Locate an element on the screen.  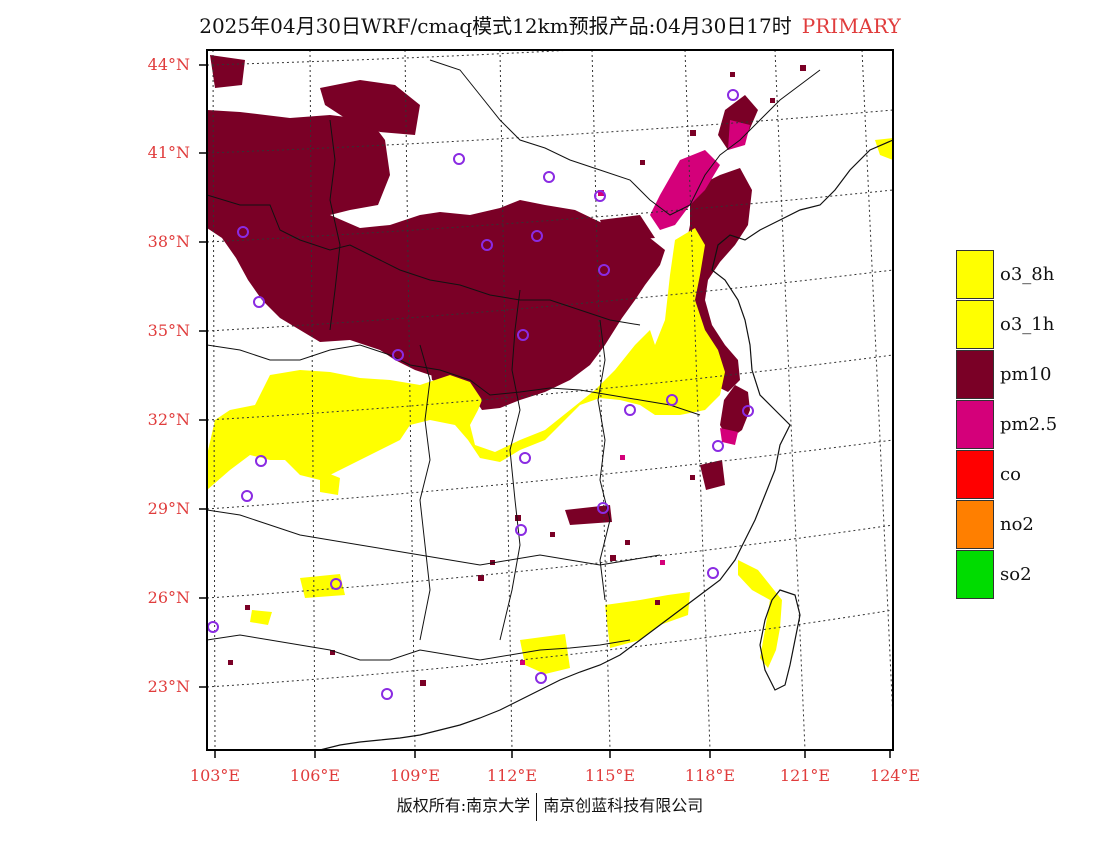
legend-label: pm2.5 is located at coordinates (1029, 424).